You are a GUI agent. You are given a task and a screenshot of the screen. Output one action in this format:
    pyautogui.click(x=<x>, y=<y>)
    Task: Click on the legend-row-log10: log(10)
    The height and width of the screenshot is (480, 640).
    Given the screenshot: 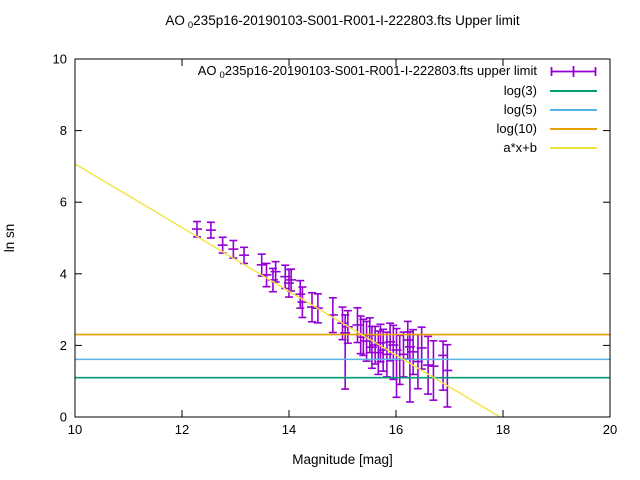 What is the action you would take?
    pyautogui.click(x=397, y=128)
    